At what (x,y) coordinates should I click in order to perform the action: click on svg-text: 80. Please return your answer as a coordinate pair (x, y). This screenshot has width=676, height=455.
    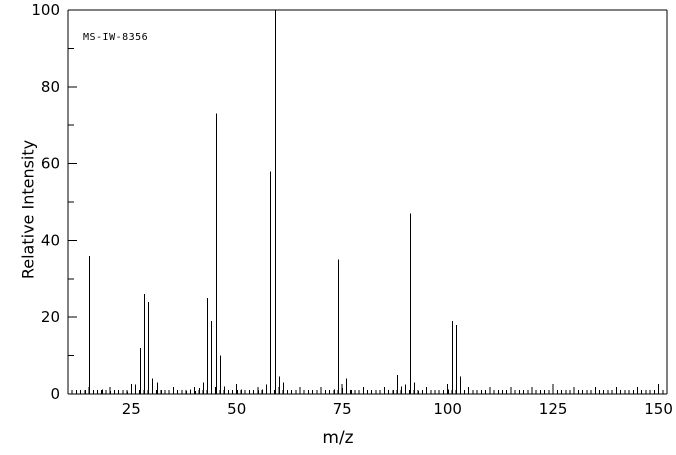
    Looking at the image, I should click on (50, 87).